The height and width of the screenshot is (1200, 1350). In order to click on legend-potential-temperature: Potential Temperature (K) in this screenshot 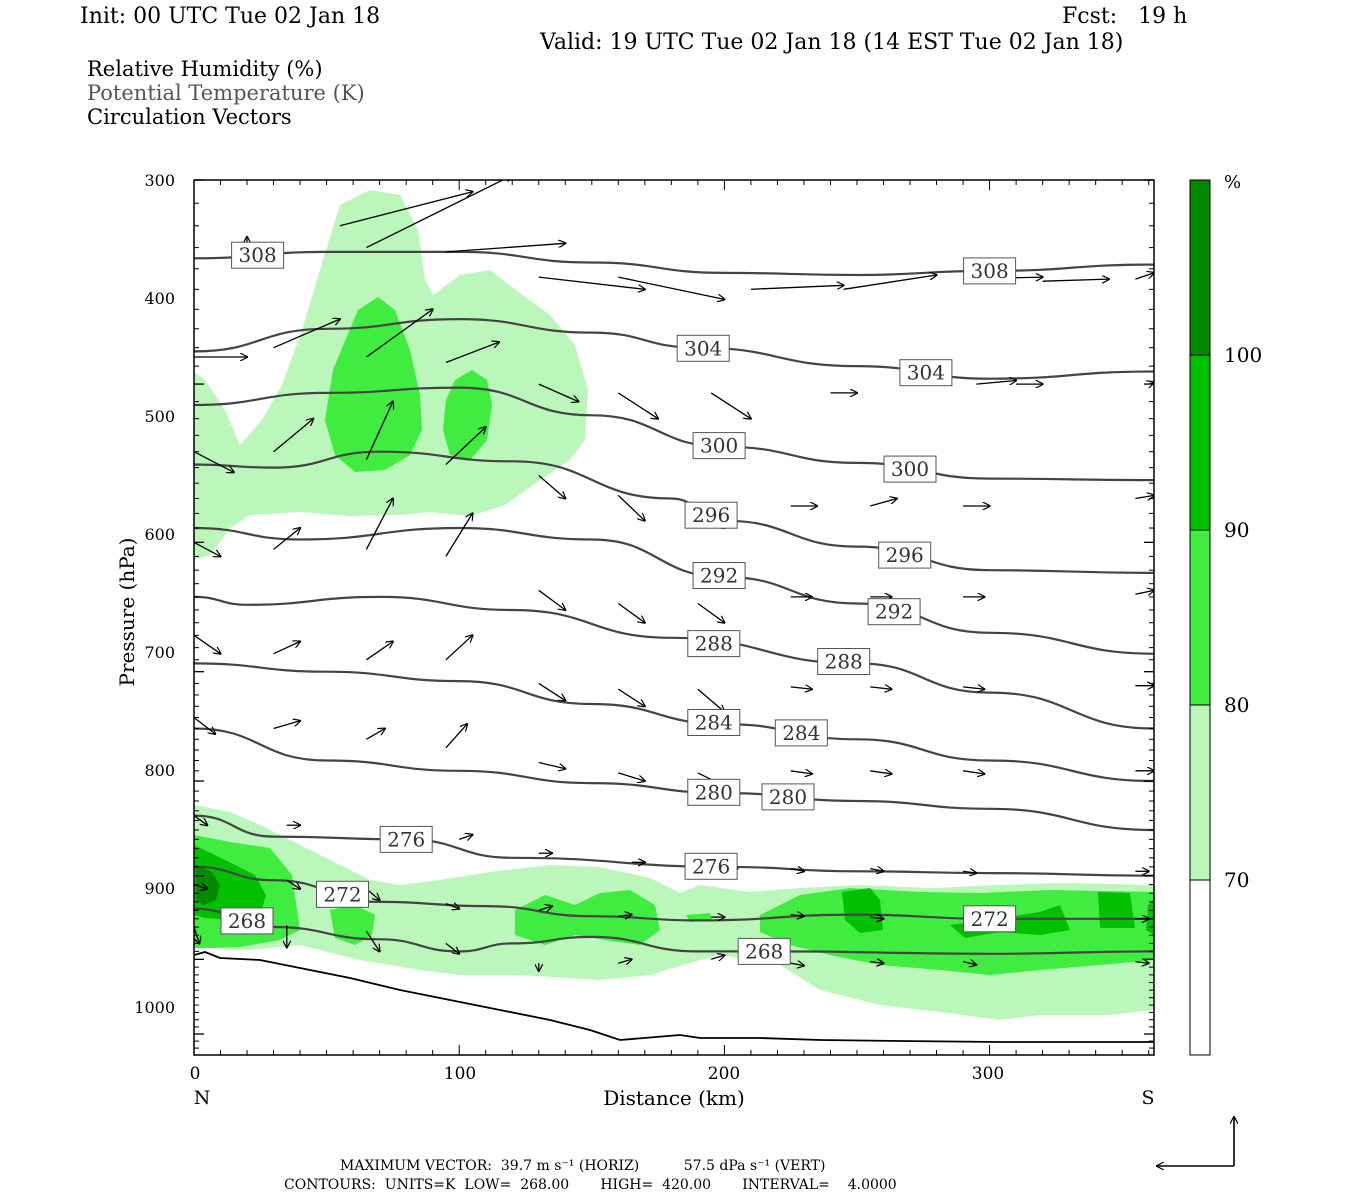, I will do `click(226, 93)`.